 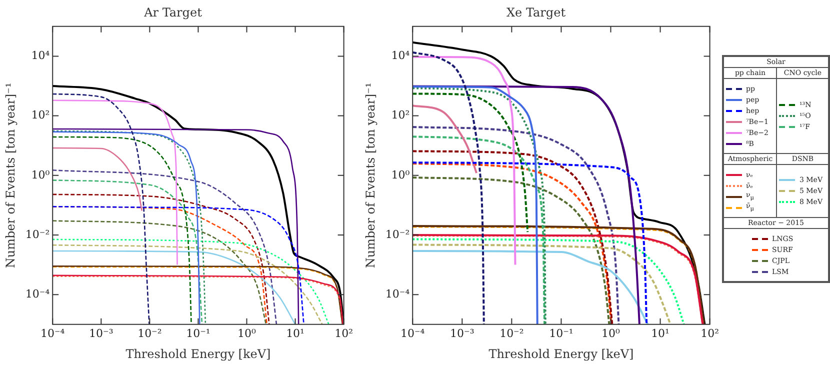 What do you see at coordinates (536, 12) in the screenshot?
I see `chart-title: Xe Target` at bounding box center [536, 12].